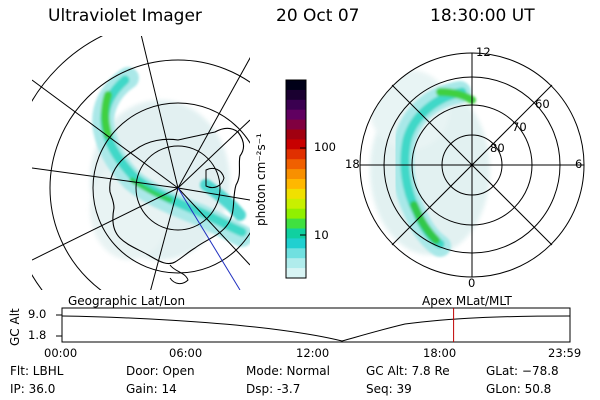 The image size is (600, 400). I want to click on mlt-label-6: 6, so click(579, 164).